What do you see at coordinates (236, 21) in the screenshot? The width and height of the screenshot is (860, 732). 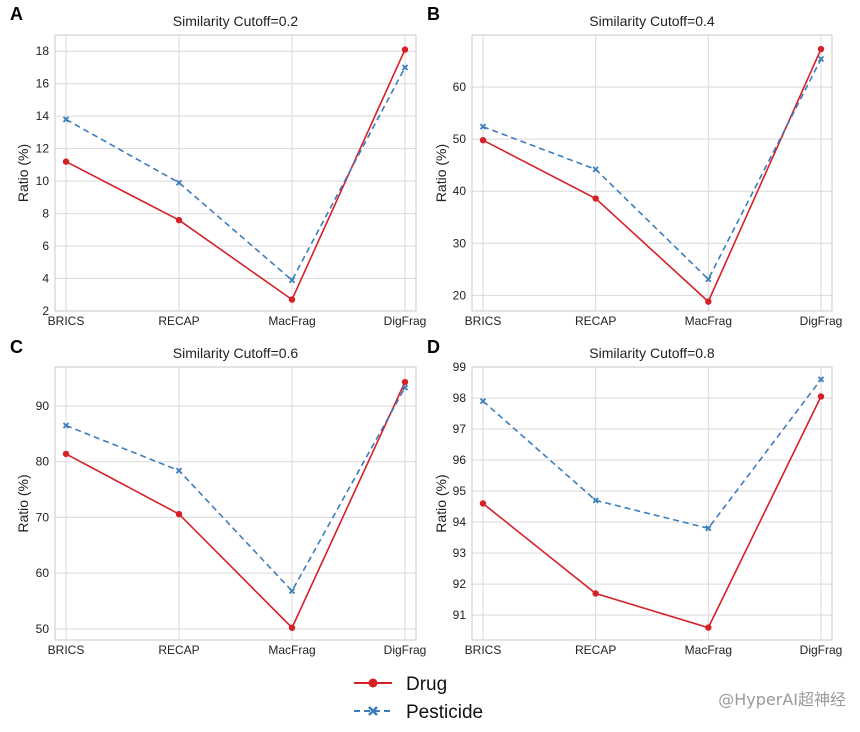 I see `panel-title: Similarity Cutoff=0.2` at bounding box center [236, 21].